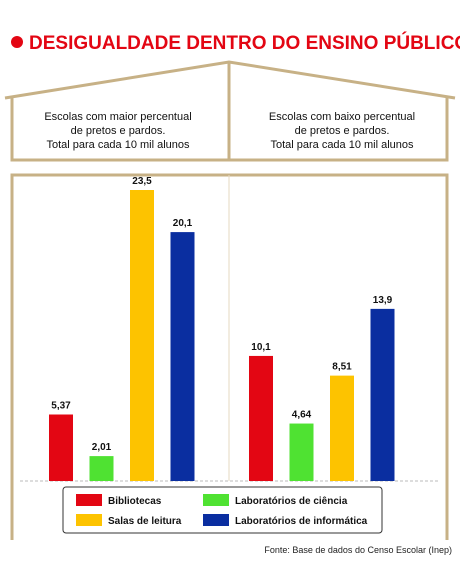 This screenshot has height=567, width=460. I want to click on value-label: 8,51, so click(342, 367).